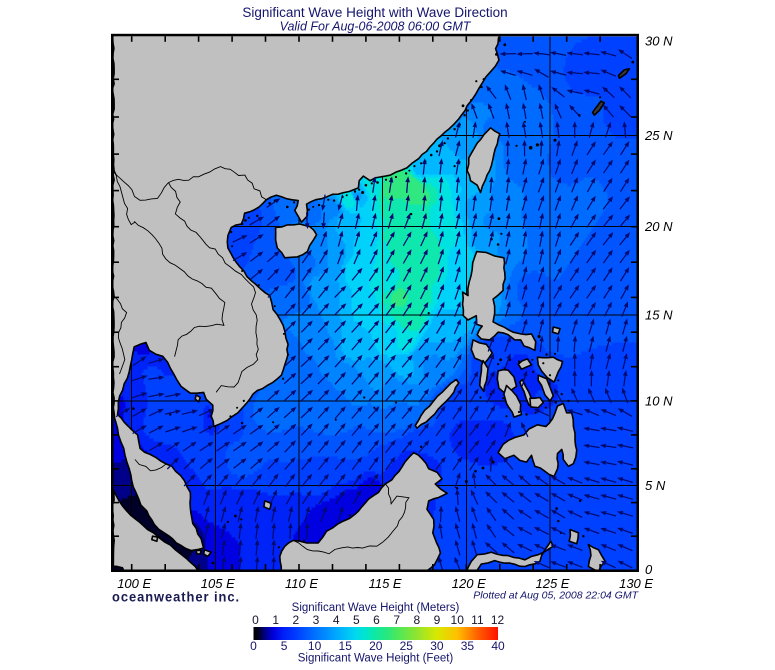  Describe the element at coordinates (658, 135) in the screenshot. I see `svg-text: 25 N` at that location.